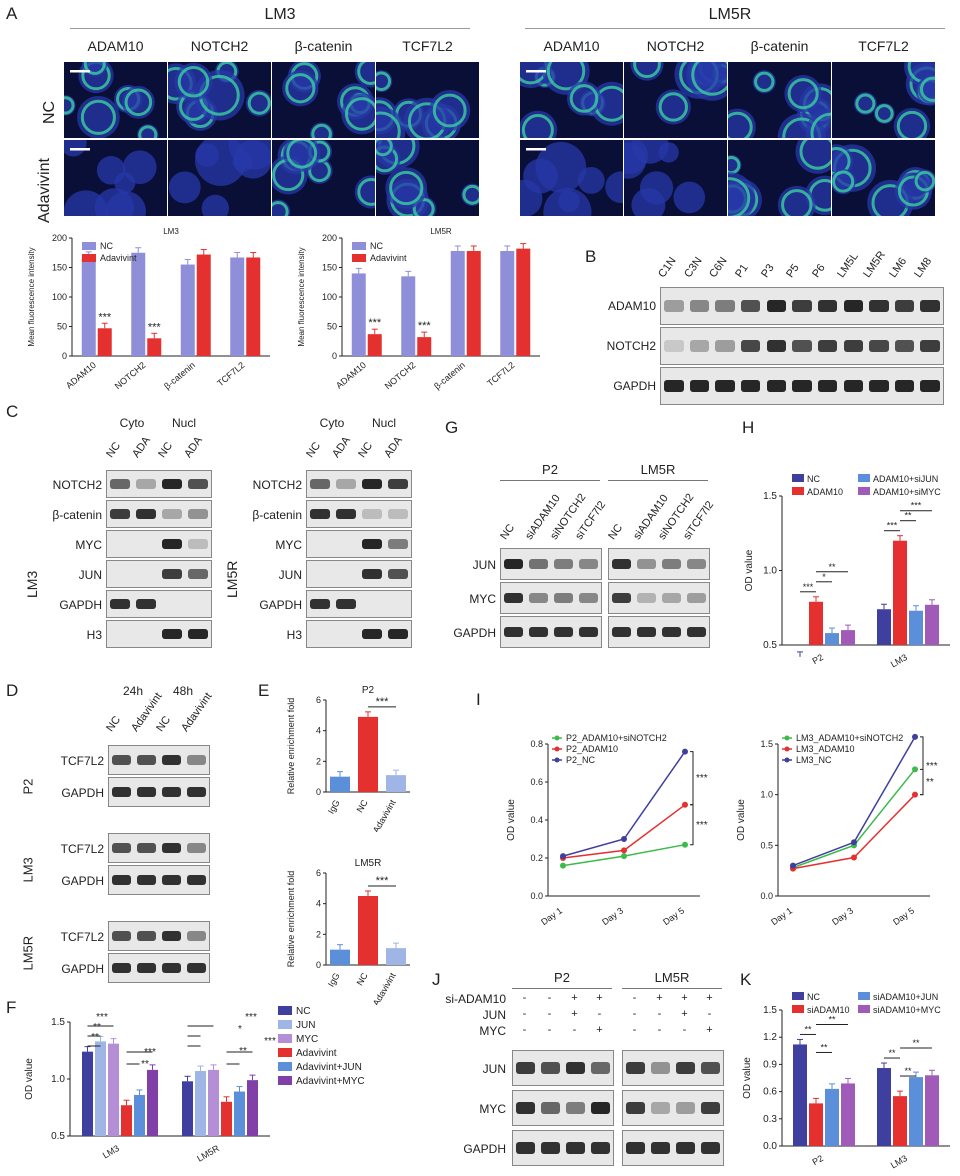  Describe the element at coordinates (111, 1151) in the screenshot. I see `category-label: LM3` at that location.